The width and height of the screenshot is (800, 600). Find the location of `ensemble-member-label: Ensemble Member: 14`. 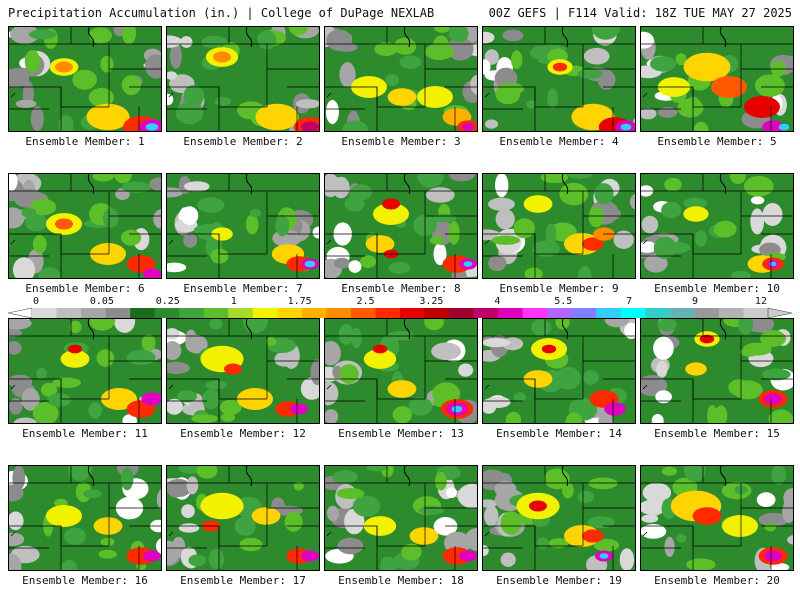

ensemble-member-label: Ensemble Member: 14 is located at coordinates (559, 433).